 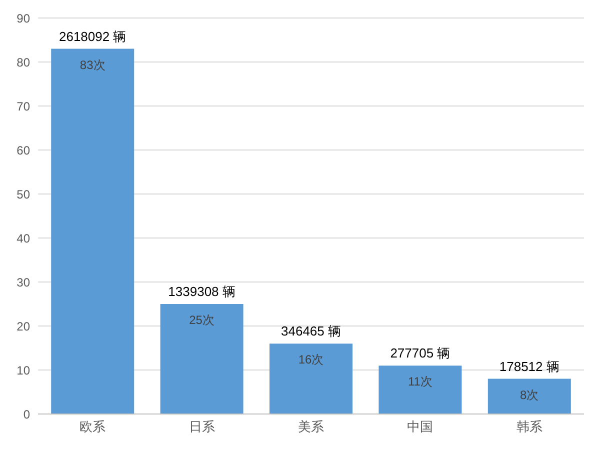 What do you see at coordinates (311, 426) in the screenshot?
I see `x-tick-label: 美系` at bounding box center [311, 426].